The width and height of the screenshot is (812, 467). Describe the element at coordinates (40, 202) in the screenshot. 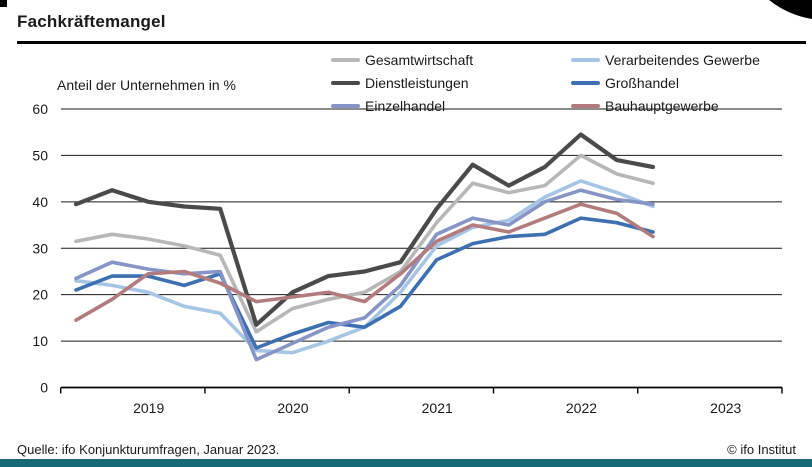

I see `y-tick-label: 40` at that location.